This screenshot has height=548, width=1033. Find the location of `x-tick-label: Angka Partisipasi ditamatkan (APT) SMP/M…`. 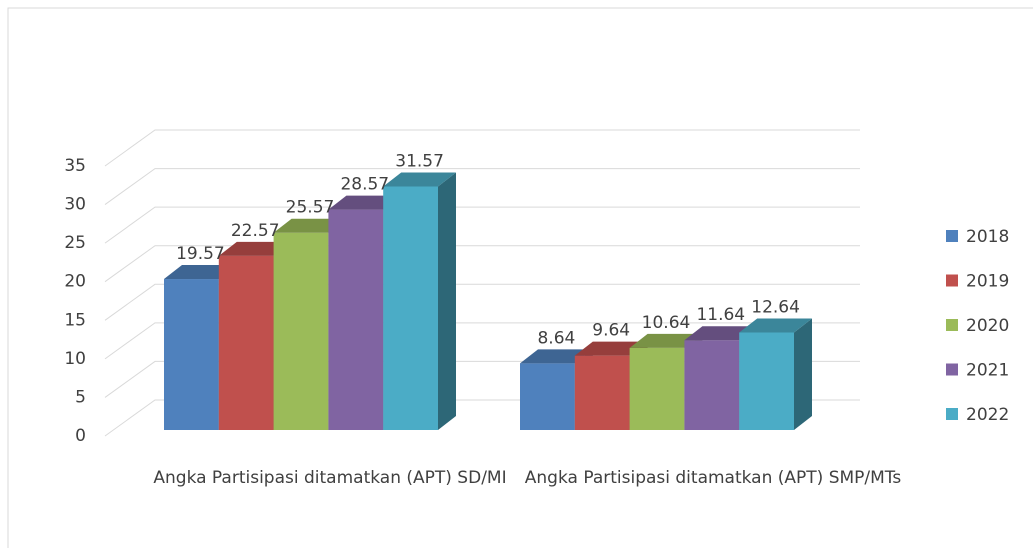

x-tick-label: Angka Partisipasi ditamatkan (APT) SMP/M… is located at coordinates (713, 478).